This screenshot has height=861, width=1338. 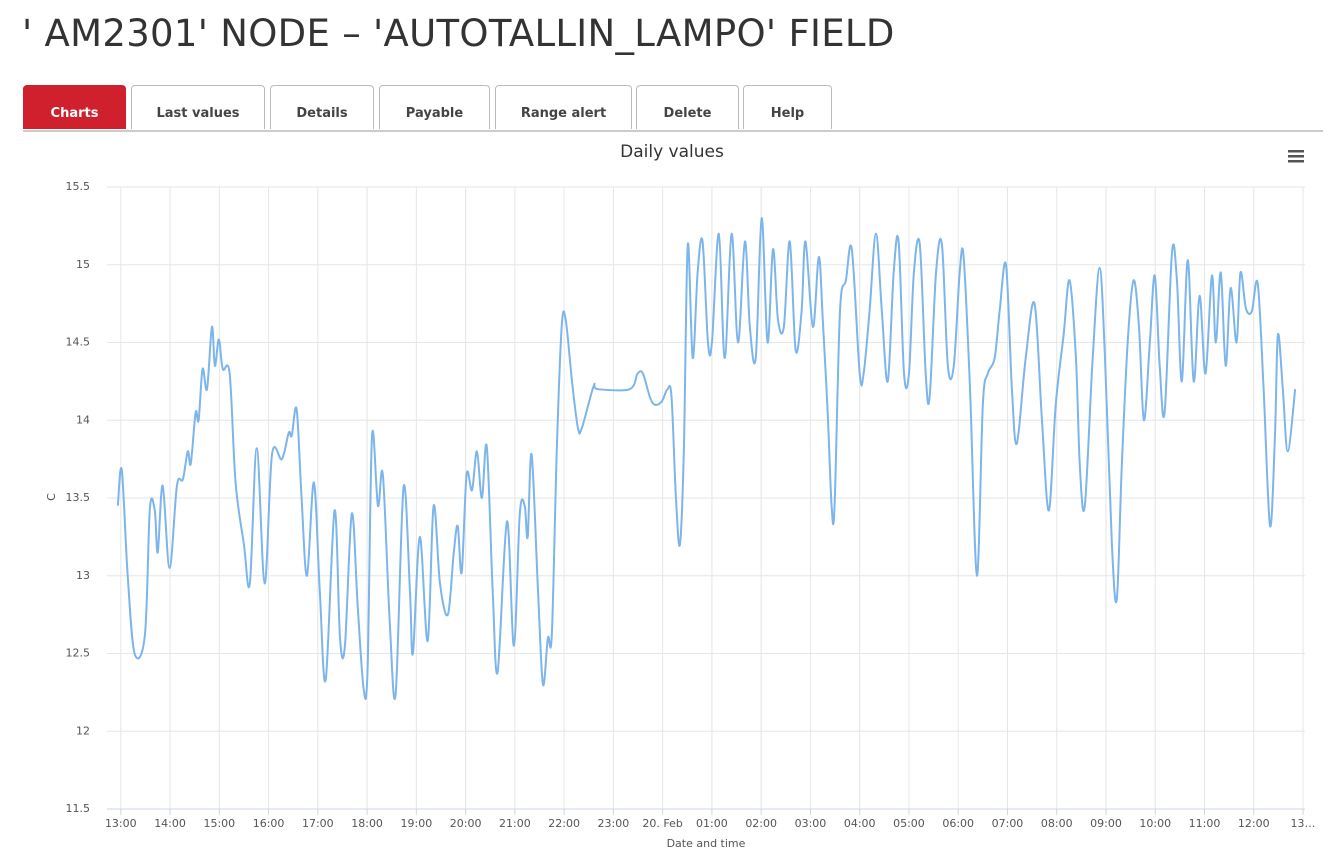 What do you see at coordinates (78, 653) in the screenshot?
I see `y-tick-label: 12.5` at bounding box center [78, 653].